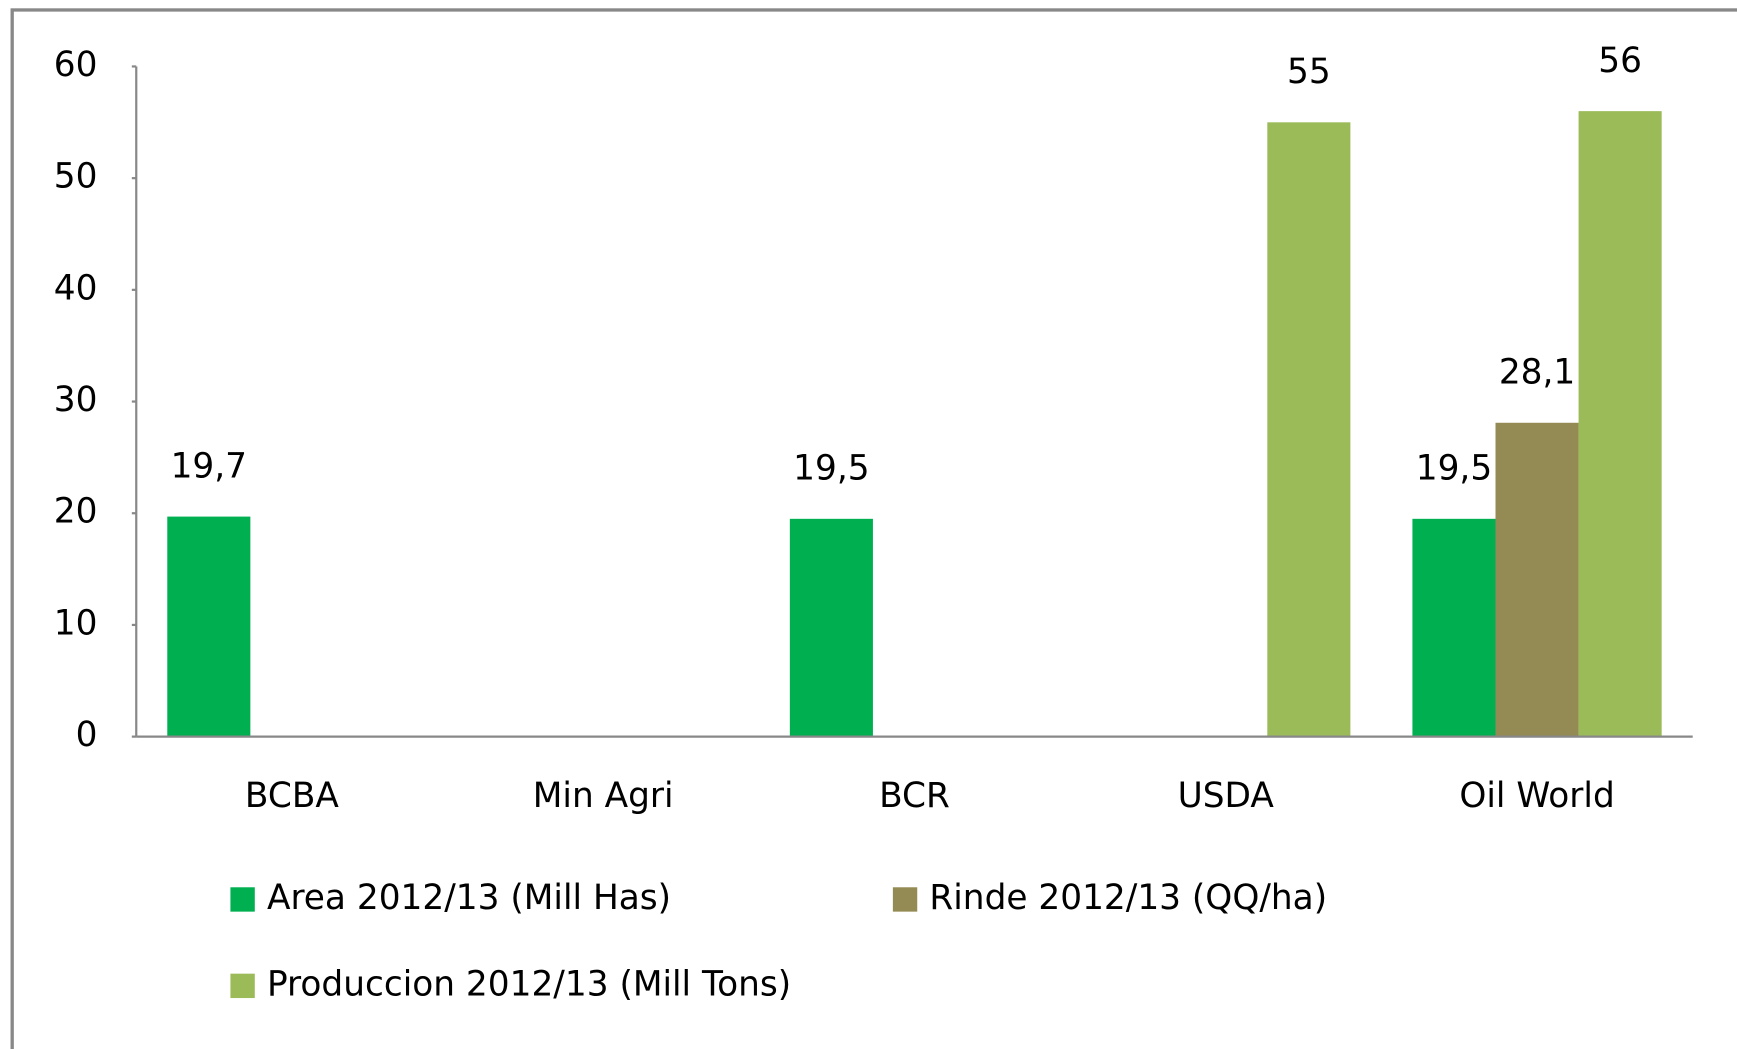  Describe the element at coordinates (1537, 373) in the screenshot. I see `data-label: 28,1` at that location.